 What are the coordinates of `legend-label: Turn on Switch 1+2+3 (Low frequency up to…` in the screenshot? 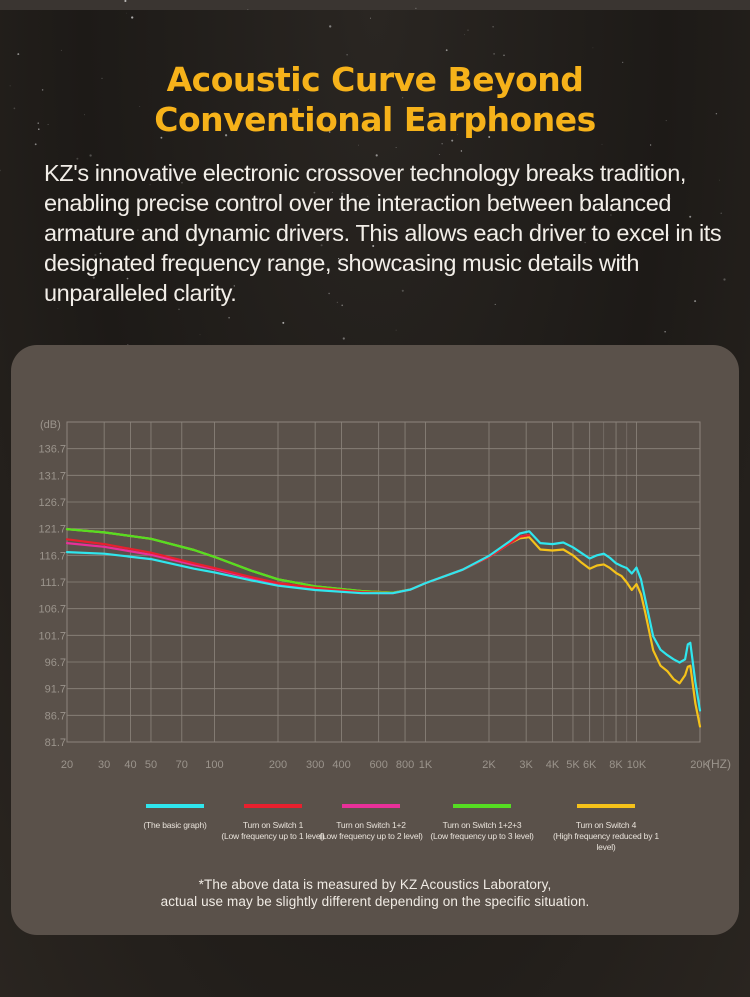 It's located at (482, 831).